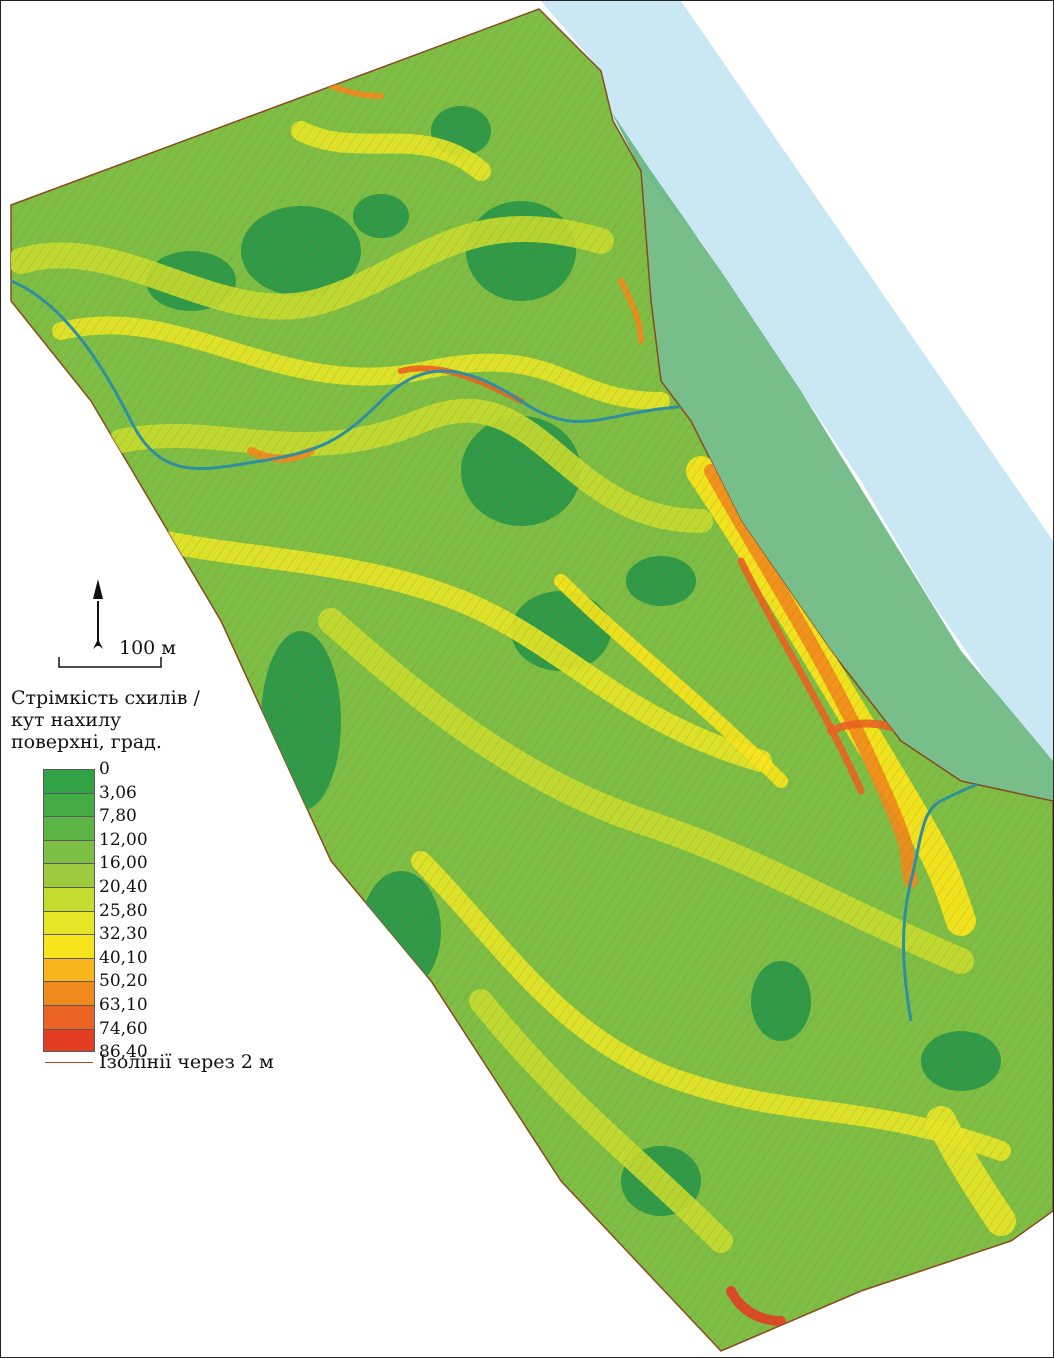 The width and height of the screenshot is (1054, 1358). I want to click on contour-legend: Ізолінії через 2 м, so click(159, 1062).